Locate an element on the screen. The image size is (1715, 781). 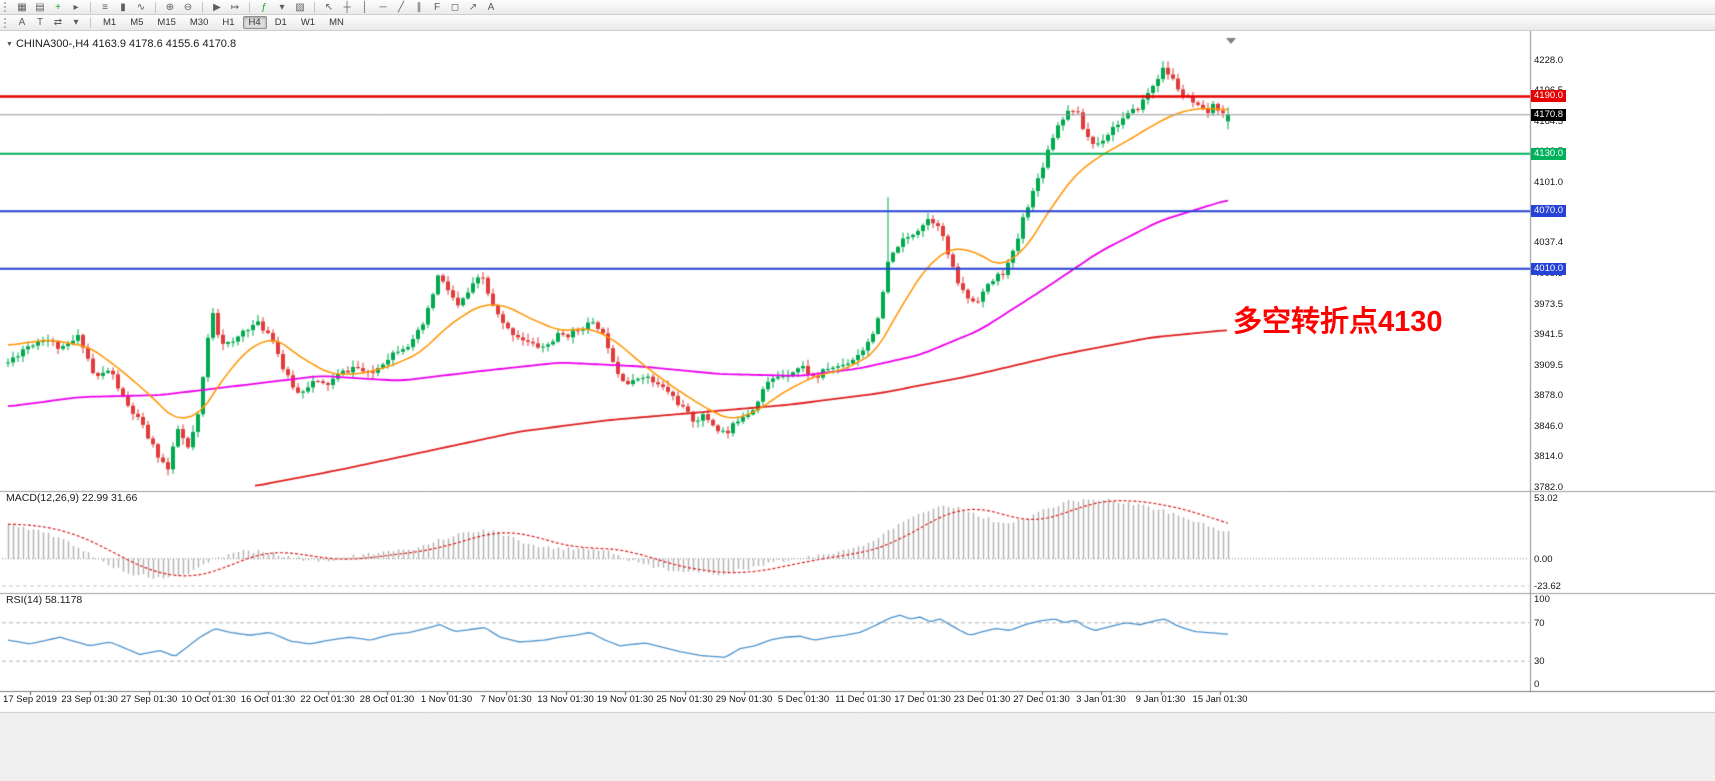
periods-dropdown-icon: ▾ is located at coordinates (282, 7).